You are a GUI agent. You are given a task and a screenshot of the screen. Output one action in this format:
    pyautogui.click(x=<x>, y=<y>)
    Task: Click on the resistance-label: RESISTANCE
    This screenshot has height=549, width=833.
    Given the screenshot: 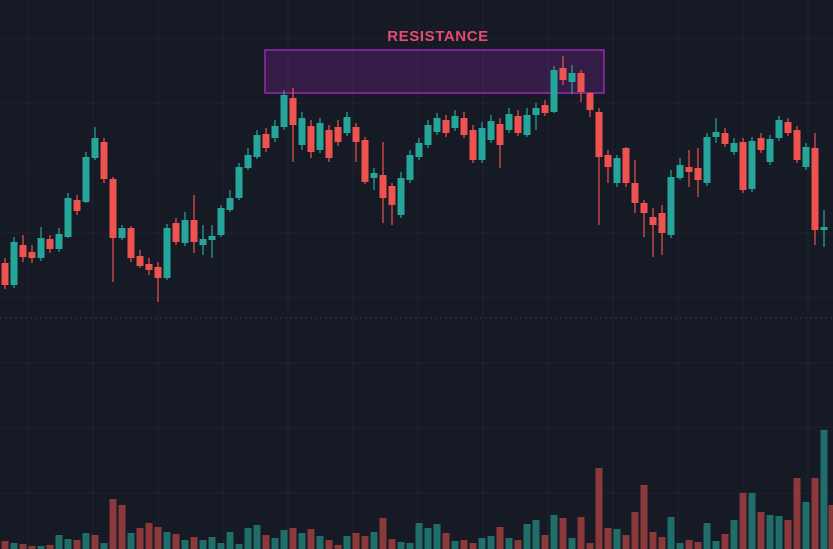 What is the action you would take?
    pyautogui.click(x=438, y=36)
    